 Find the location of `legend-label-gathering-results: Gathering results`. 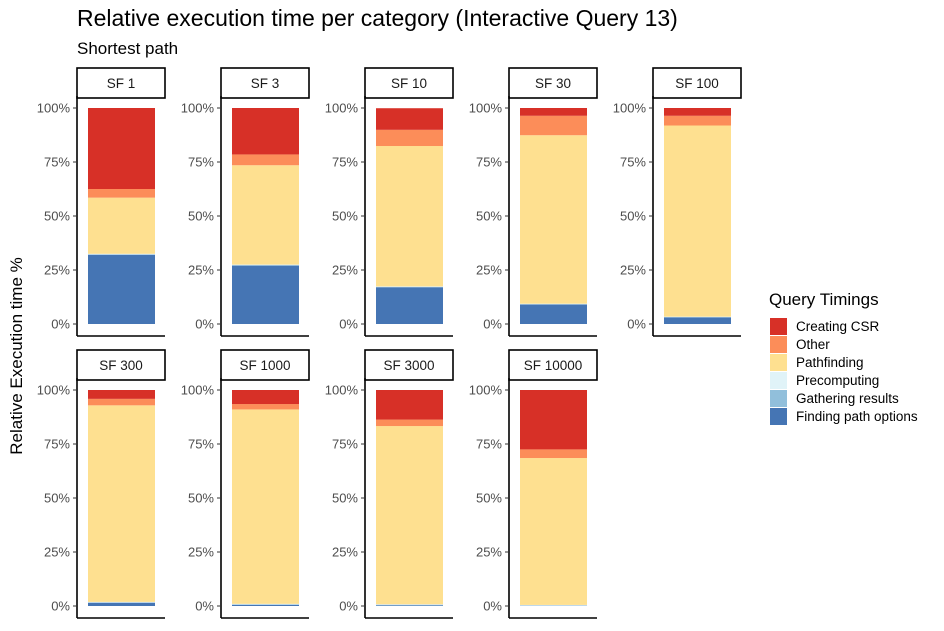

legend-label-gathering-results: Gathering results is located at coordinates (847, 398).